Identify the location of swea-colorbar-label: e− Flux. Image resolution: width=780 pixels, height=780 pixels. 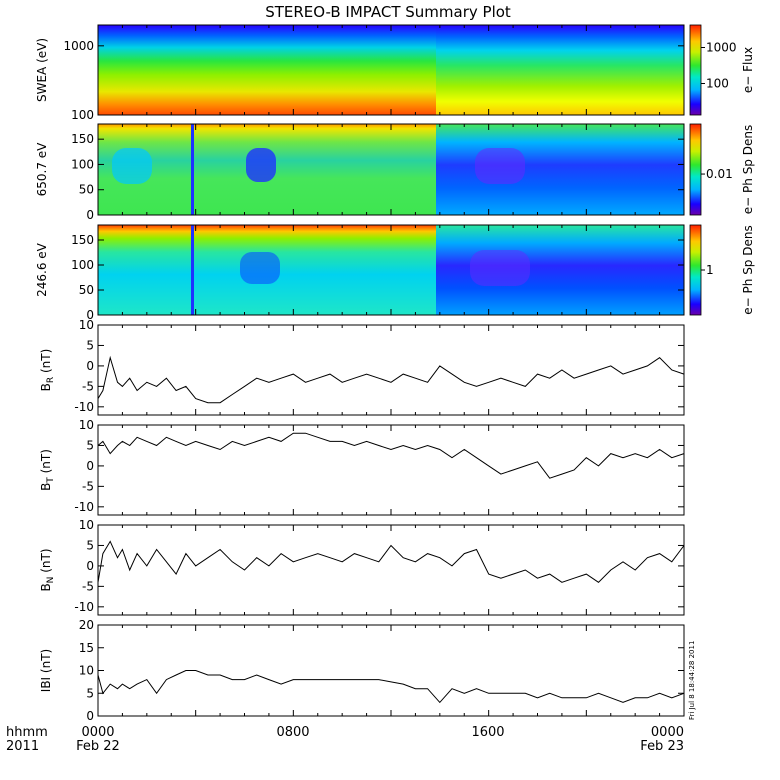
(748, 70).